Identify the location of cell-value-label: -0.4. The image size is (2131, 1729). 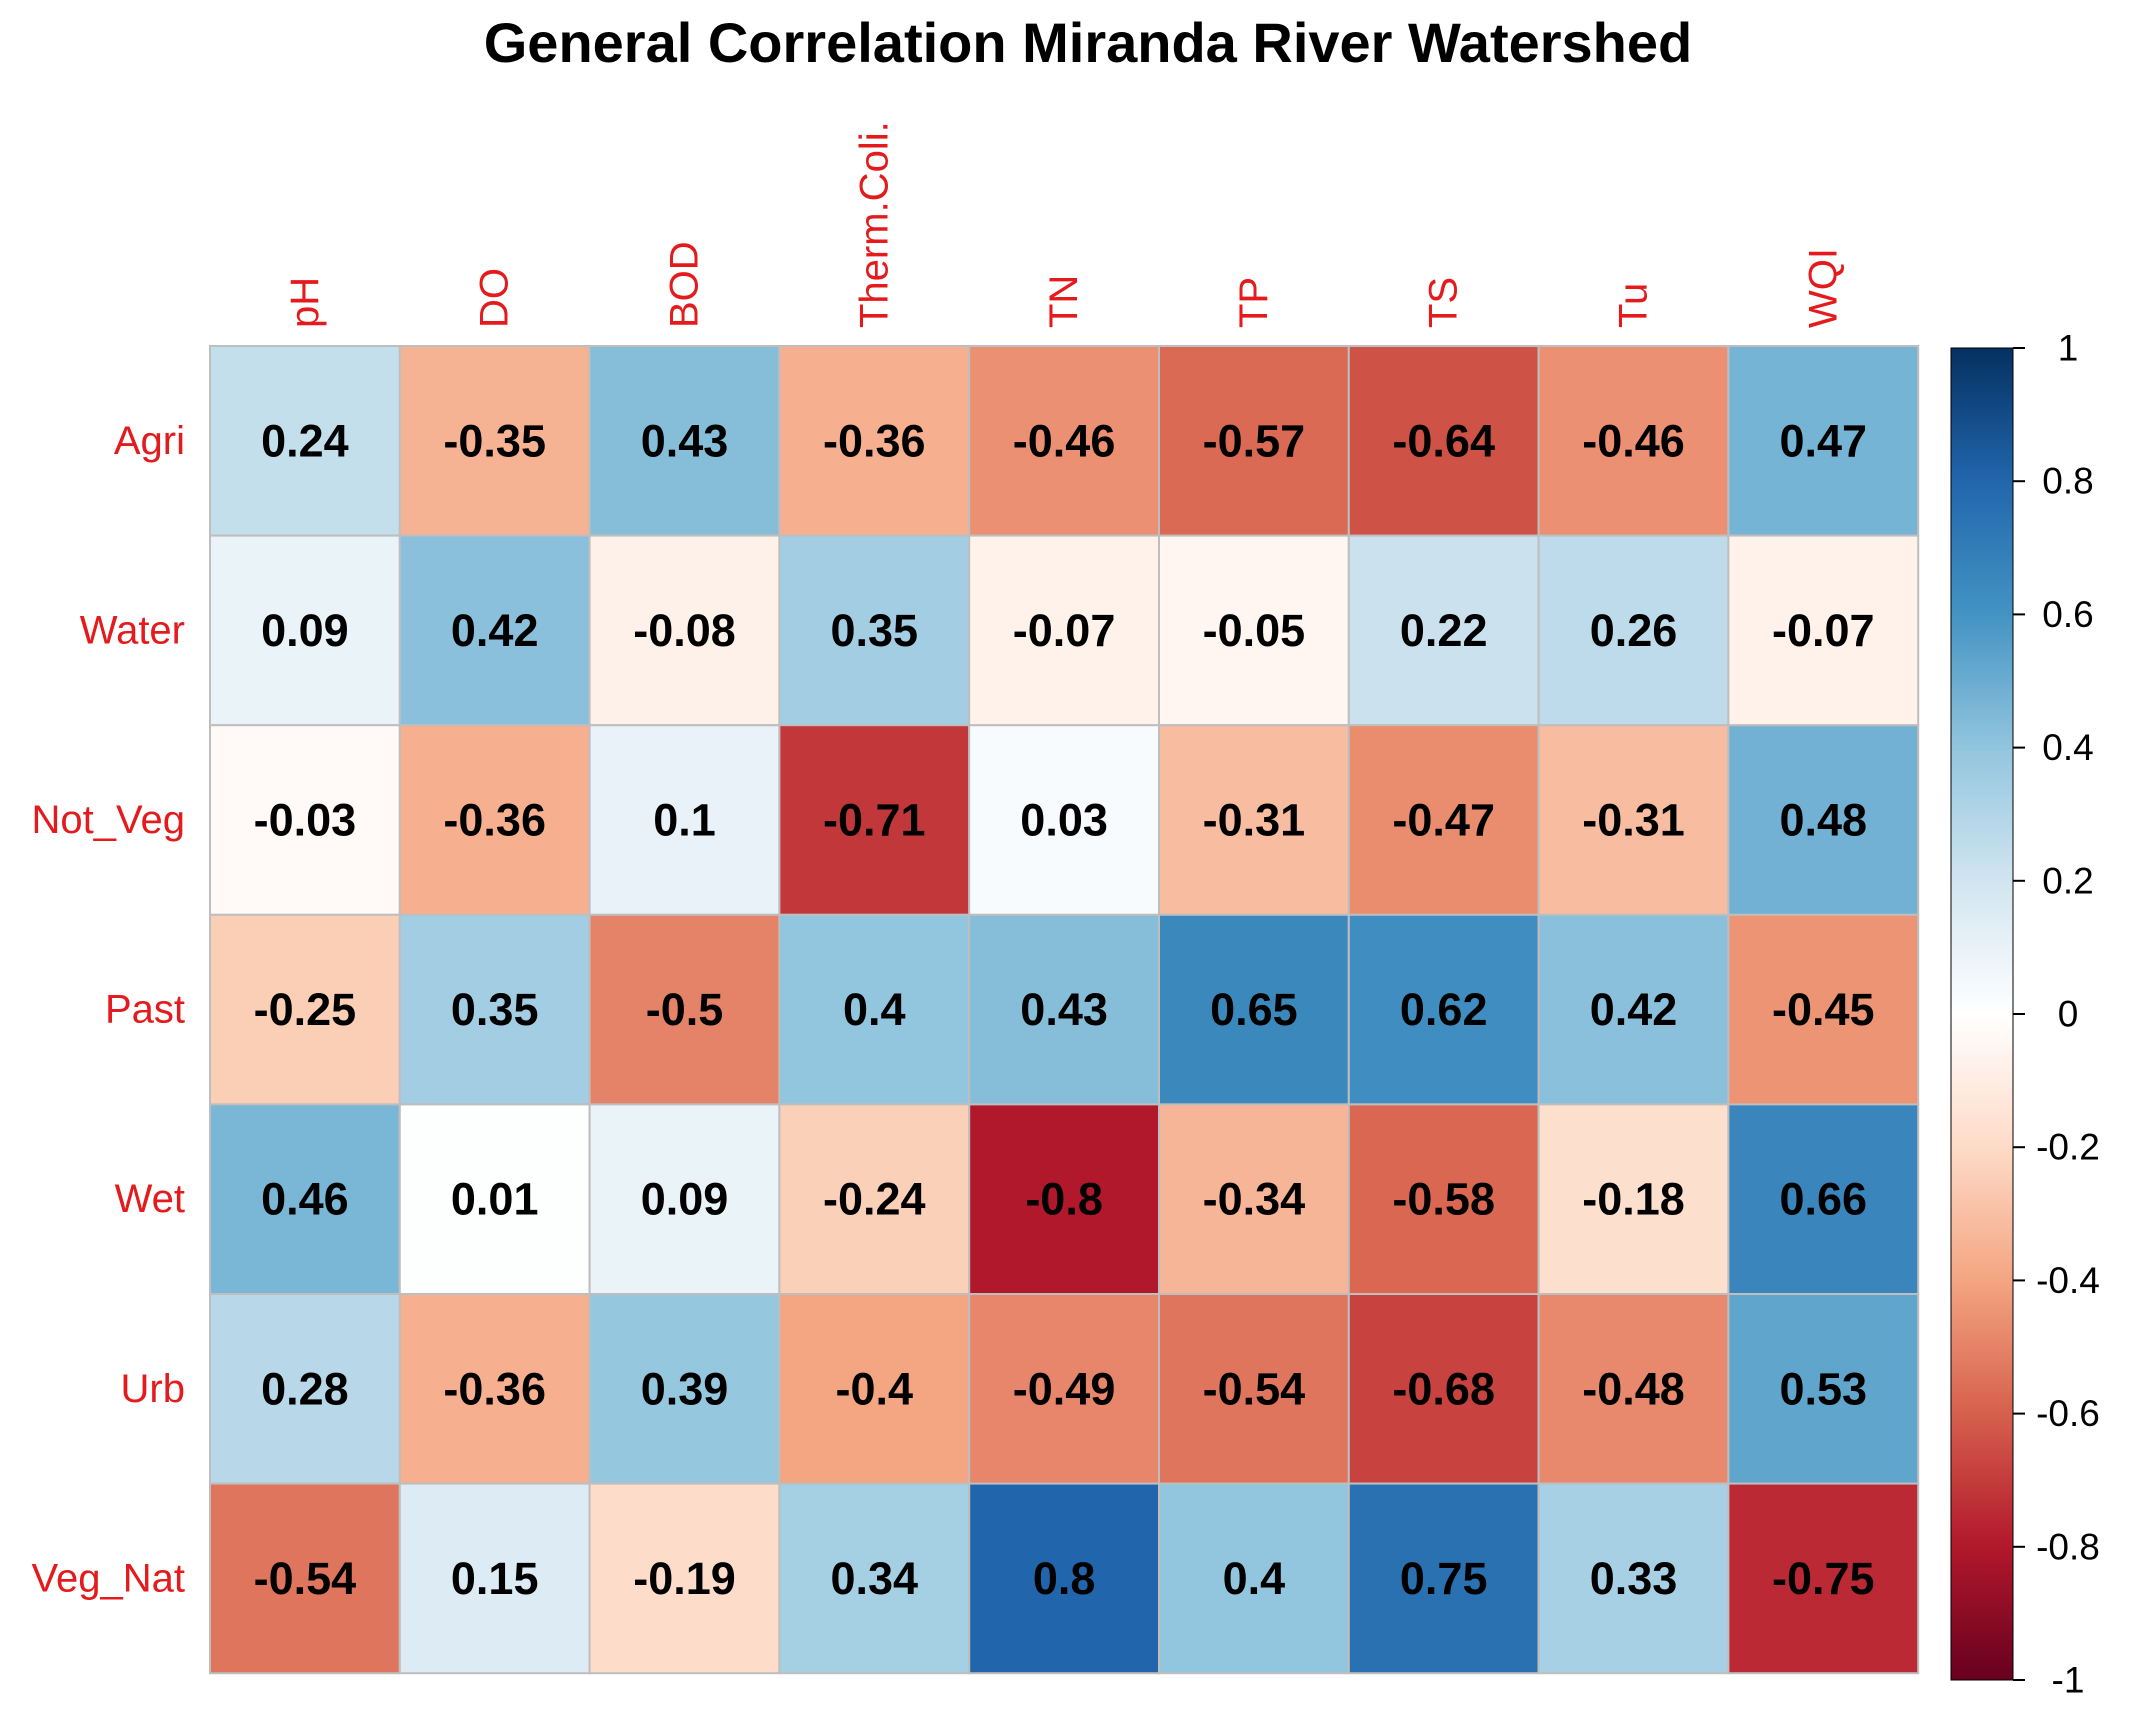
(875, 1388).